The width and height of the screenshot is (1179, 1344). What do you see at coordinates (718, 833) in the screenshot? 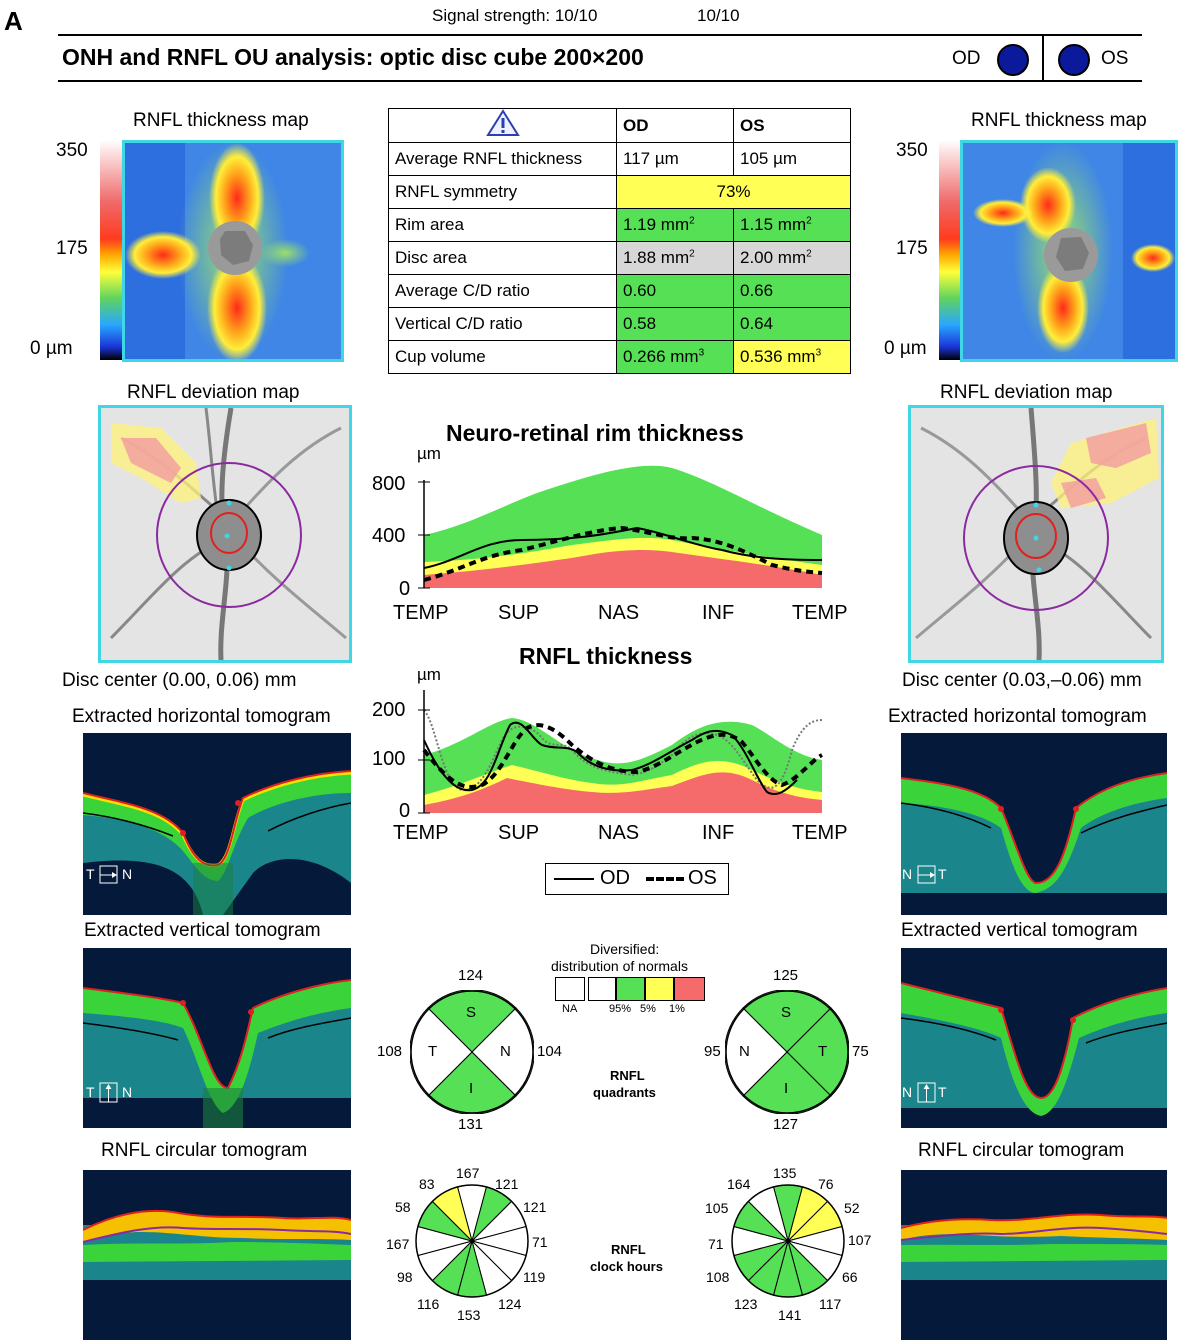
I see `rnfl-xtick-inf: INF` at bounding box center [718, 833].